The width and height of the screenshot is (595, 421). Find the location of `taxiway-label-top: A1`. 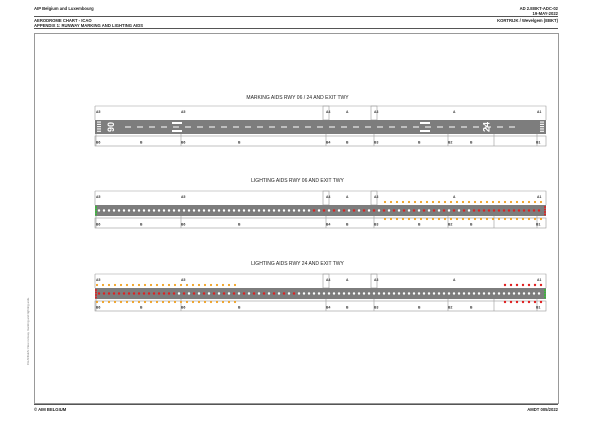

taxiway-label-top: A1 is located at coordinates (539, 112).